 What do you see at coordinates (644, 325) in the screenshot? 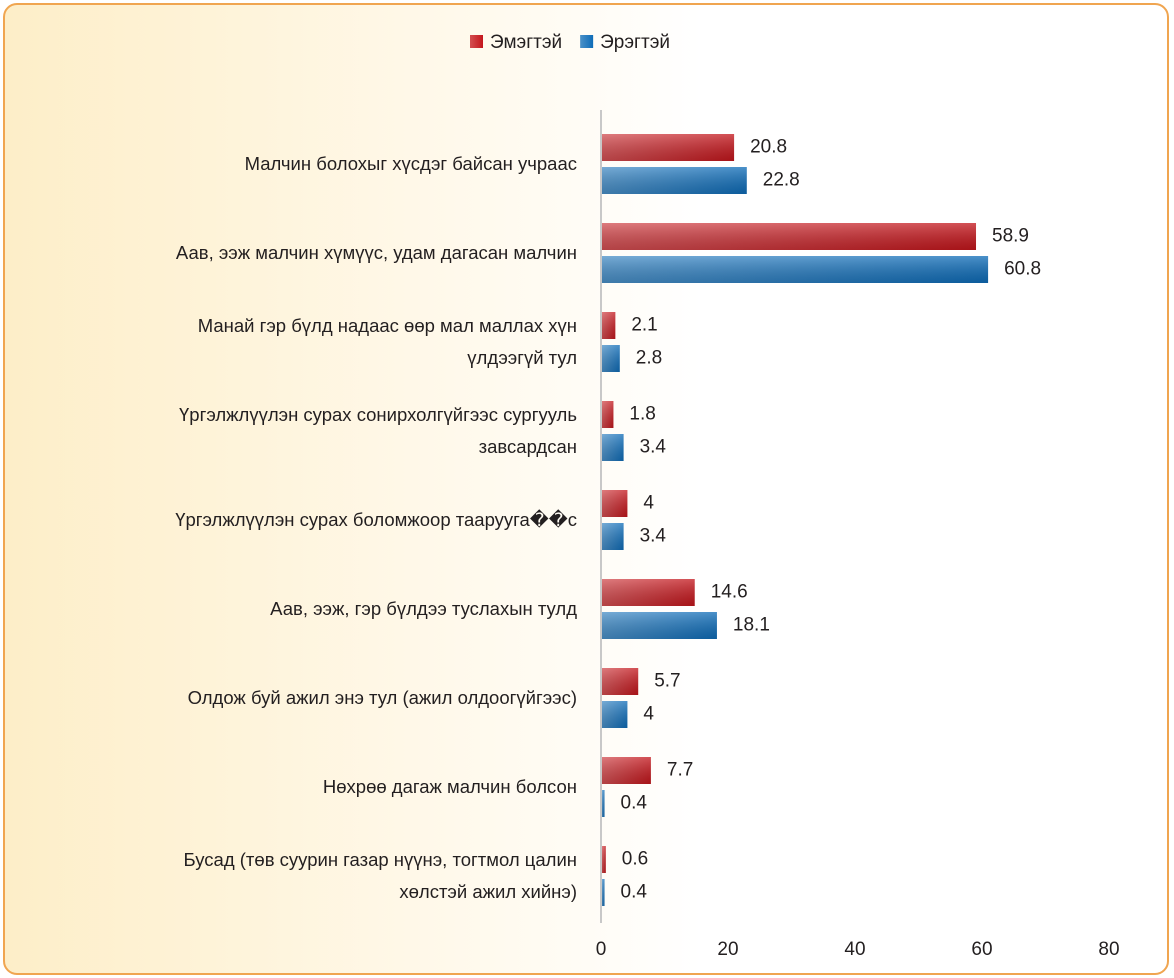
I see `value-label: 2.1` at bounding box center [644, 325].